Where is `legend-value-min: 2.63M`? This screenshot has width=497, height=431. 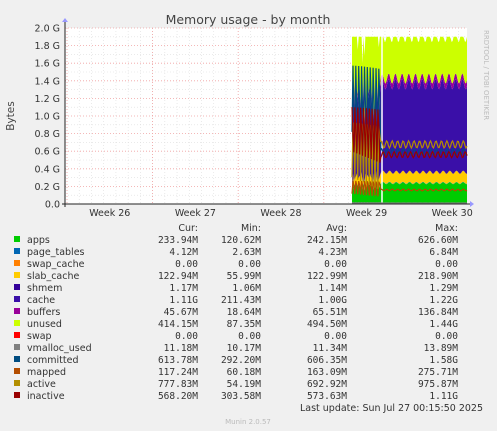
legend-value-min: 2.63M is located at coordinates (246, 252).